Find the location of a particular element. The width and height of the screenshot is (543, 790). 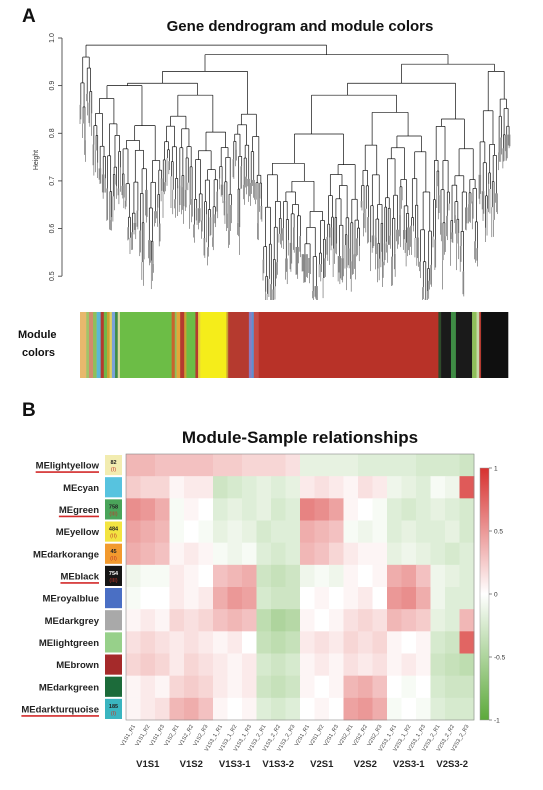

row-label: MEcyan is located at coordinates (81, 488).